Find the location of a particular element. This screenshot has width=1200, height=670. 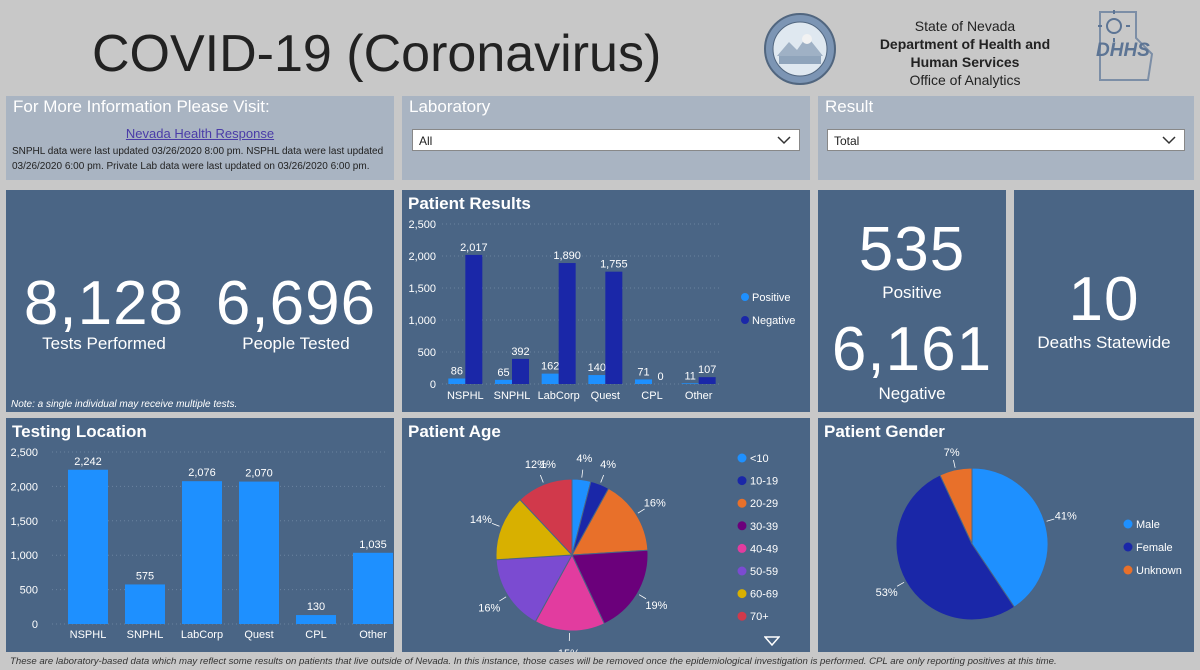

scroll-down-icon is located at coordinates (772, 641).